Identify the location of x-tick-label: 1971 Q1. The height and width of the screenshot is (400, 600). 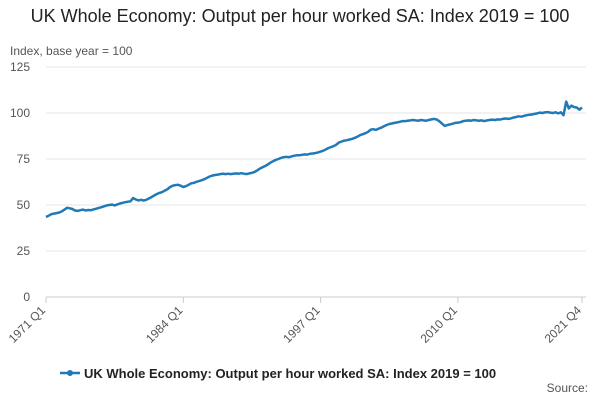
(27, 324).